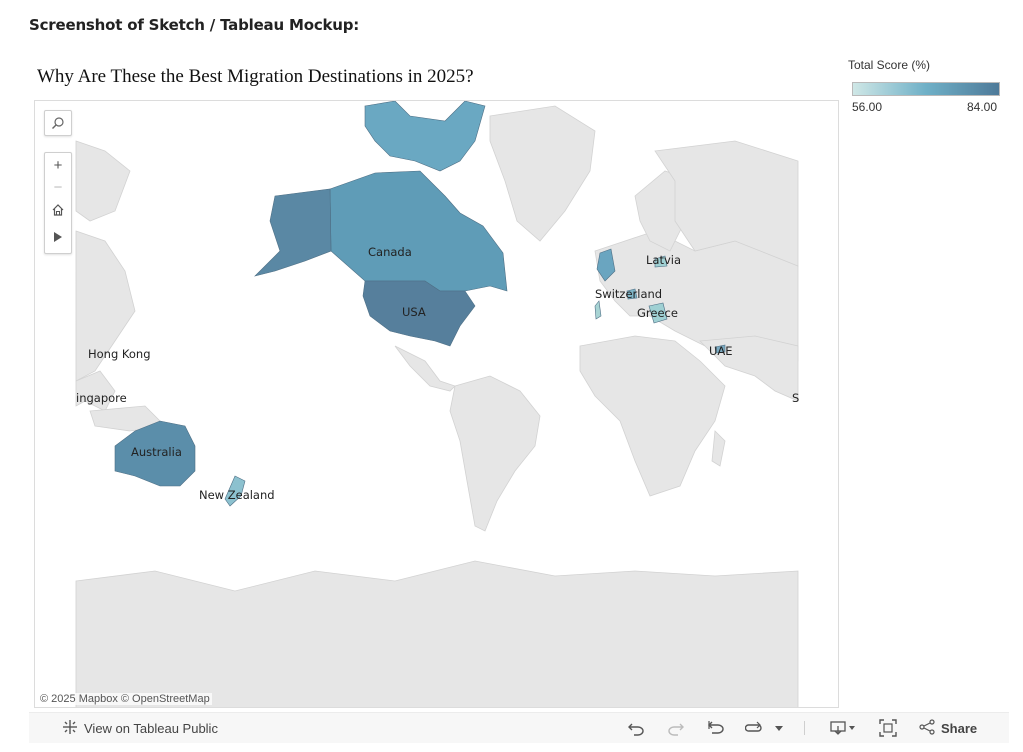  What do you see at coordinates (58, 187) in the screenshot?
I see `zoom-out-button: −` at bounding box center [58, 187].